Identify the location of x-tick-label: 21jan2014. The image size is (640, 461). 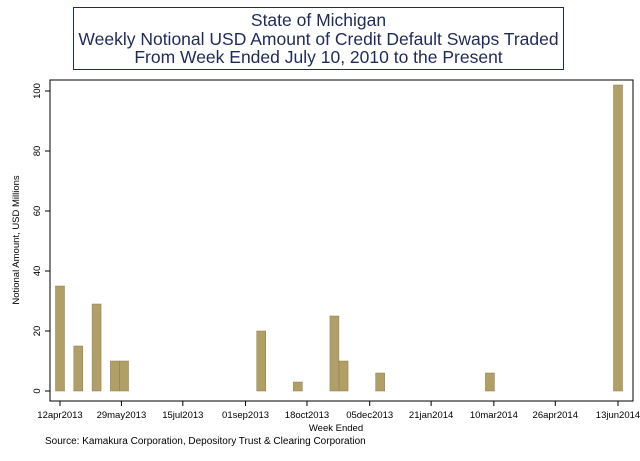
(431, 415).